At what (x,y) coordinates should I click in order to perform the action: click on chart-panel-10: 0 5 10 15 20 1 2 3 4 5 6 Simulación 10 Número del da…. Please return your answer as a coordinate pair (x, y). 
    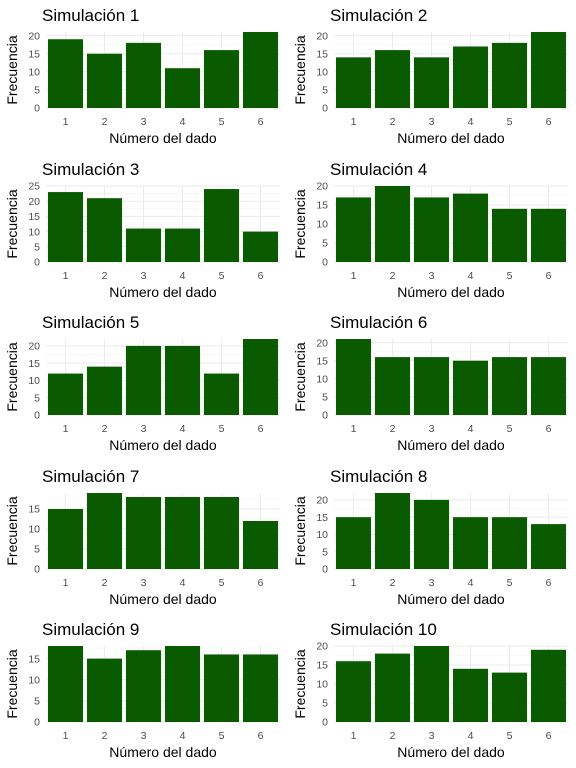
    Looking at the image, I should click on (432, 691).